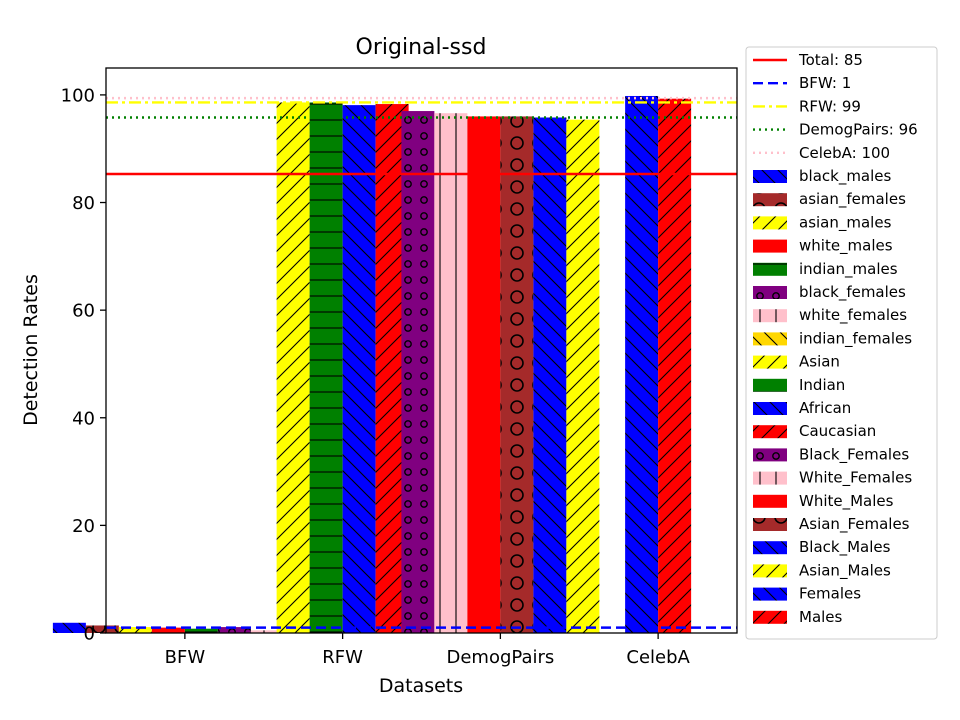 Image resolution: width=960 pixels, height=720 pixels. I want to click on bar-demogpairs-black-males, so click(550, 375).